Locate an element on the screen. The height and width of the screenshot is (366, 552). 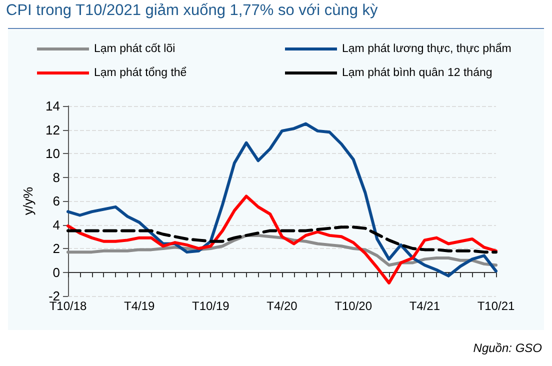
y-tick-label: 14 is located at coordinates (53, 106).